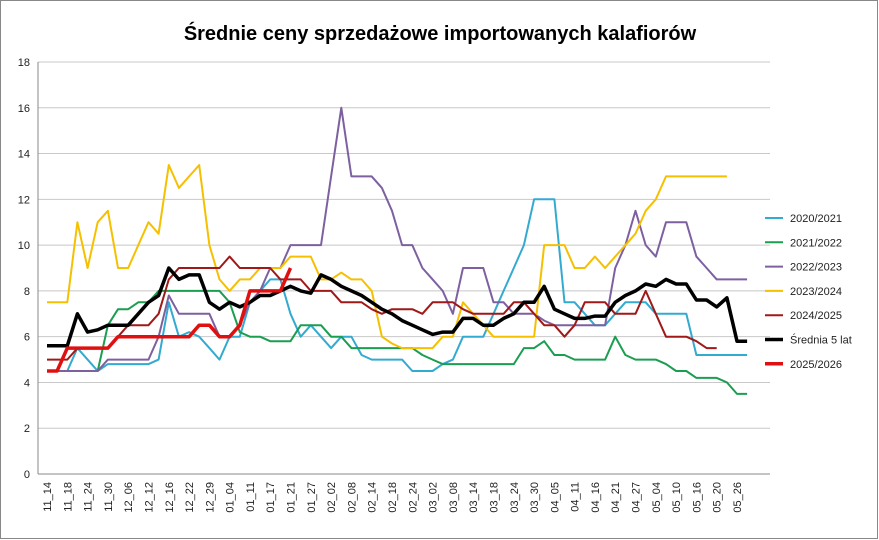 This screenshot has width=879, height=540. What do you see at coordinates (210, 497) in the screenshot?
I see `x-tick-label: 12_29` at bounding box center [210, 497].